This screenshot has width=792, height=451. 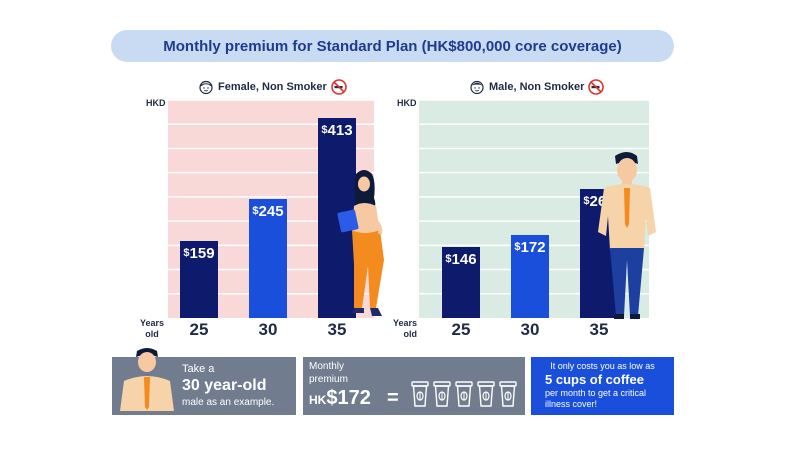 I want to click on premium-box: Monthly premium HK$172 =, so click(x=414, y=386).